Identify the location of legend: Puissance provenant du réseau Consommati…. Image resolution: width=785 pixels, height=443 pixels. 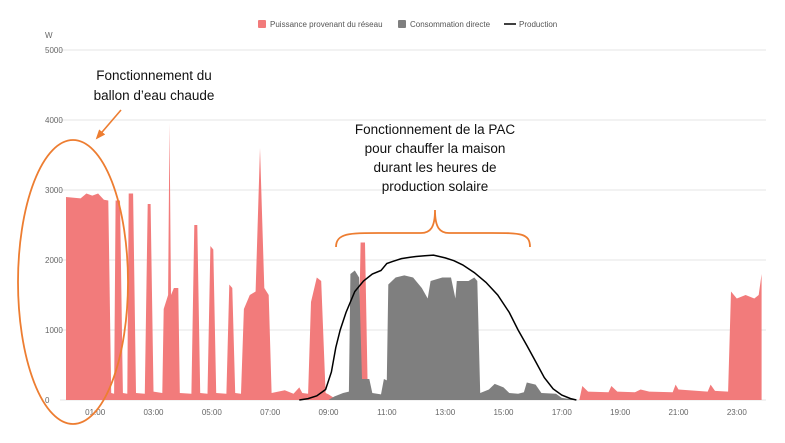
(407, 24).